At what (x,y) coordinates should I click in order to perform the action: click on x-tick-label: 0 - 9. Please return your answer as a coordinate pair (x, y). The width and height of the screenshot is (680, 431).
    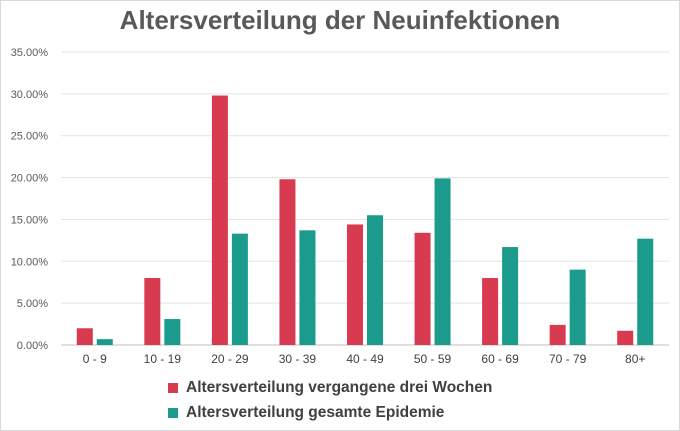
    Looking at the image, I should click on (95, 359).